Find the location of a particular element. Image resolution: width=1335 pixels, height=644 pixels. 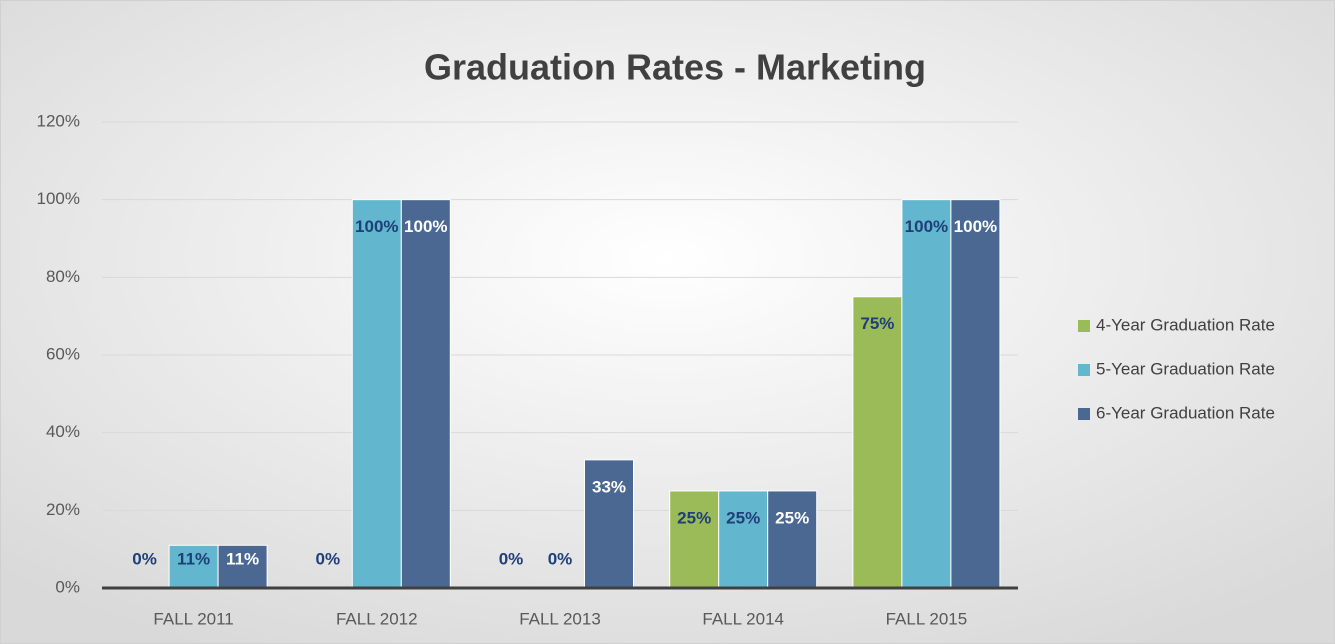

y-tick-label: 120% is located at coordinates (58, 120).